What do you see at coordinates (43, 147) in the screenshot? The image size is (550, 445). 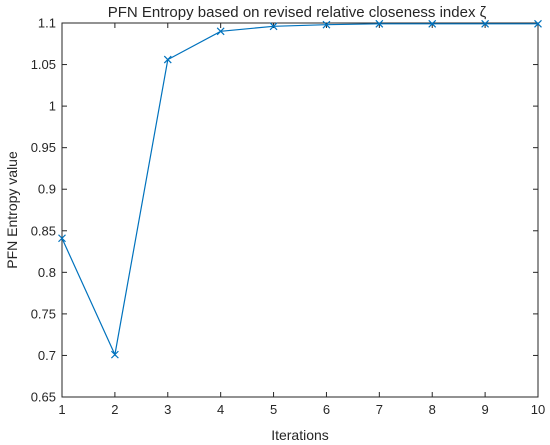 I see `y-tick-label: 0.95` at bounding box center [43, 147].